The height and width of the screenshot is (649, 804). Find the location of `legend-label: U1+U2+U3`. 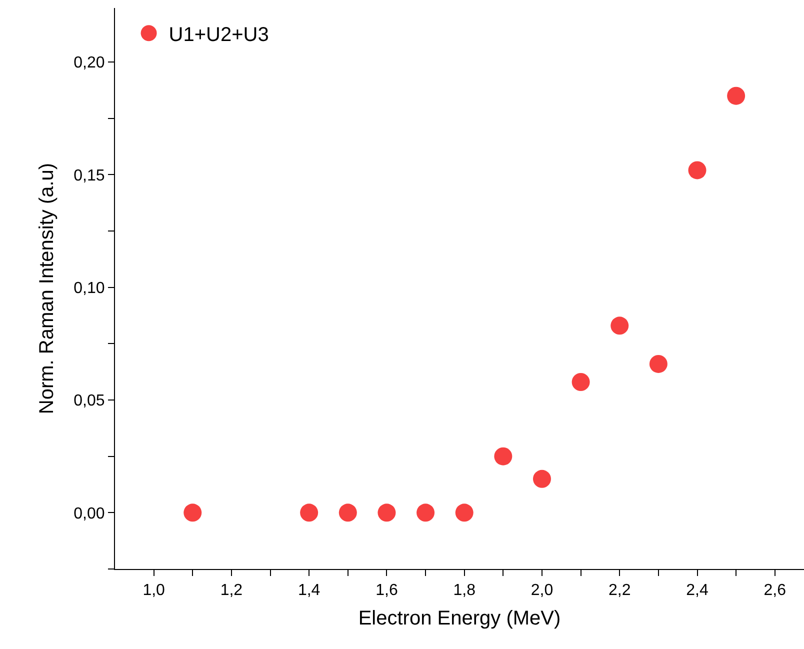

legend-label: U1+U2+U3 is located at coordinates (218, 35).